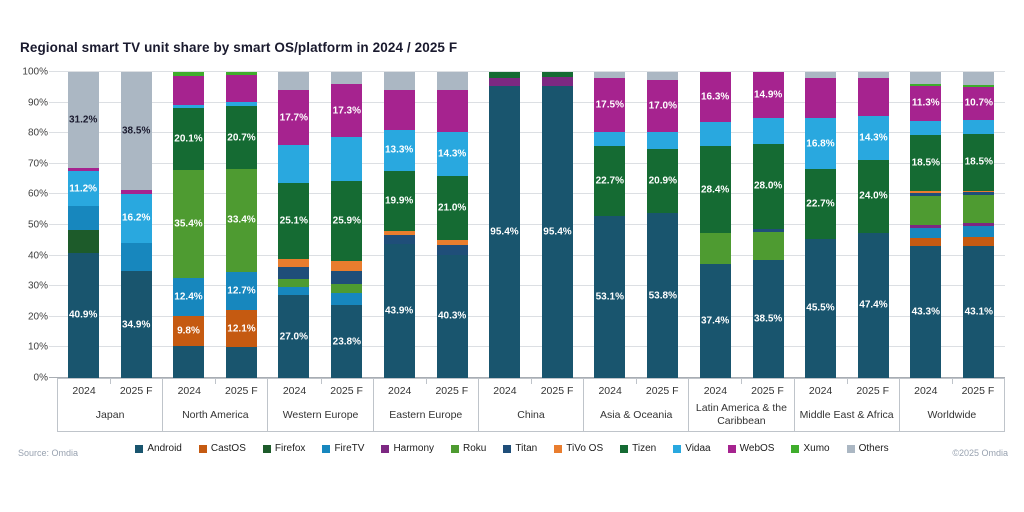  I want to click on segment-tizen: 21.0%, so click(452, 208).